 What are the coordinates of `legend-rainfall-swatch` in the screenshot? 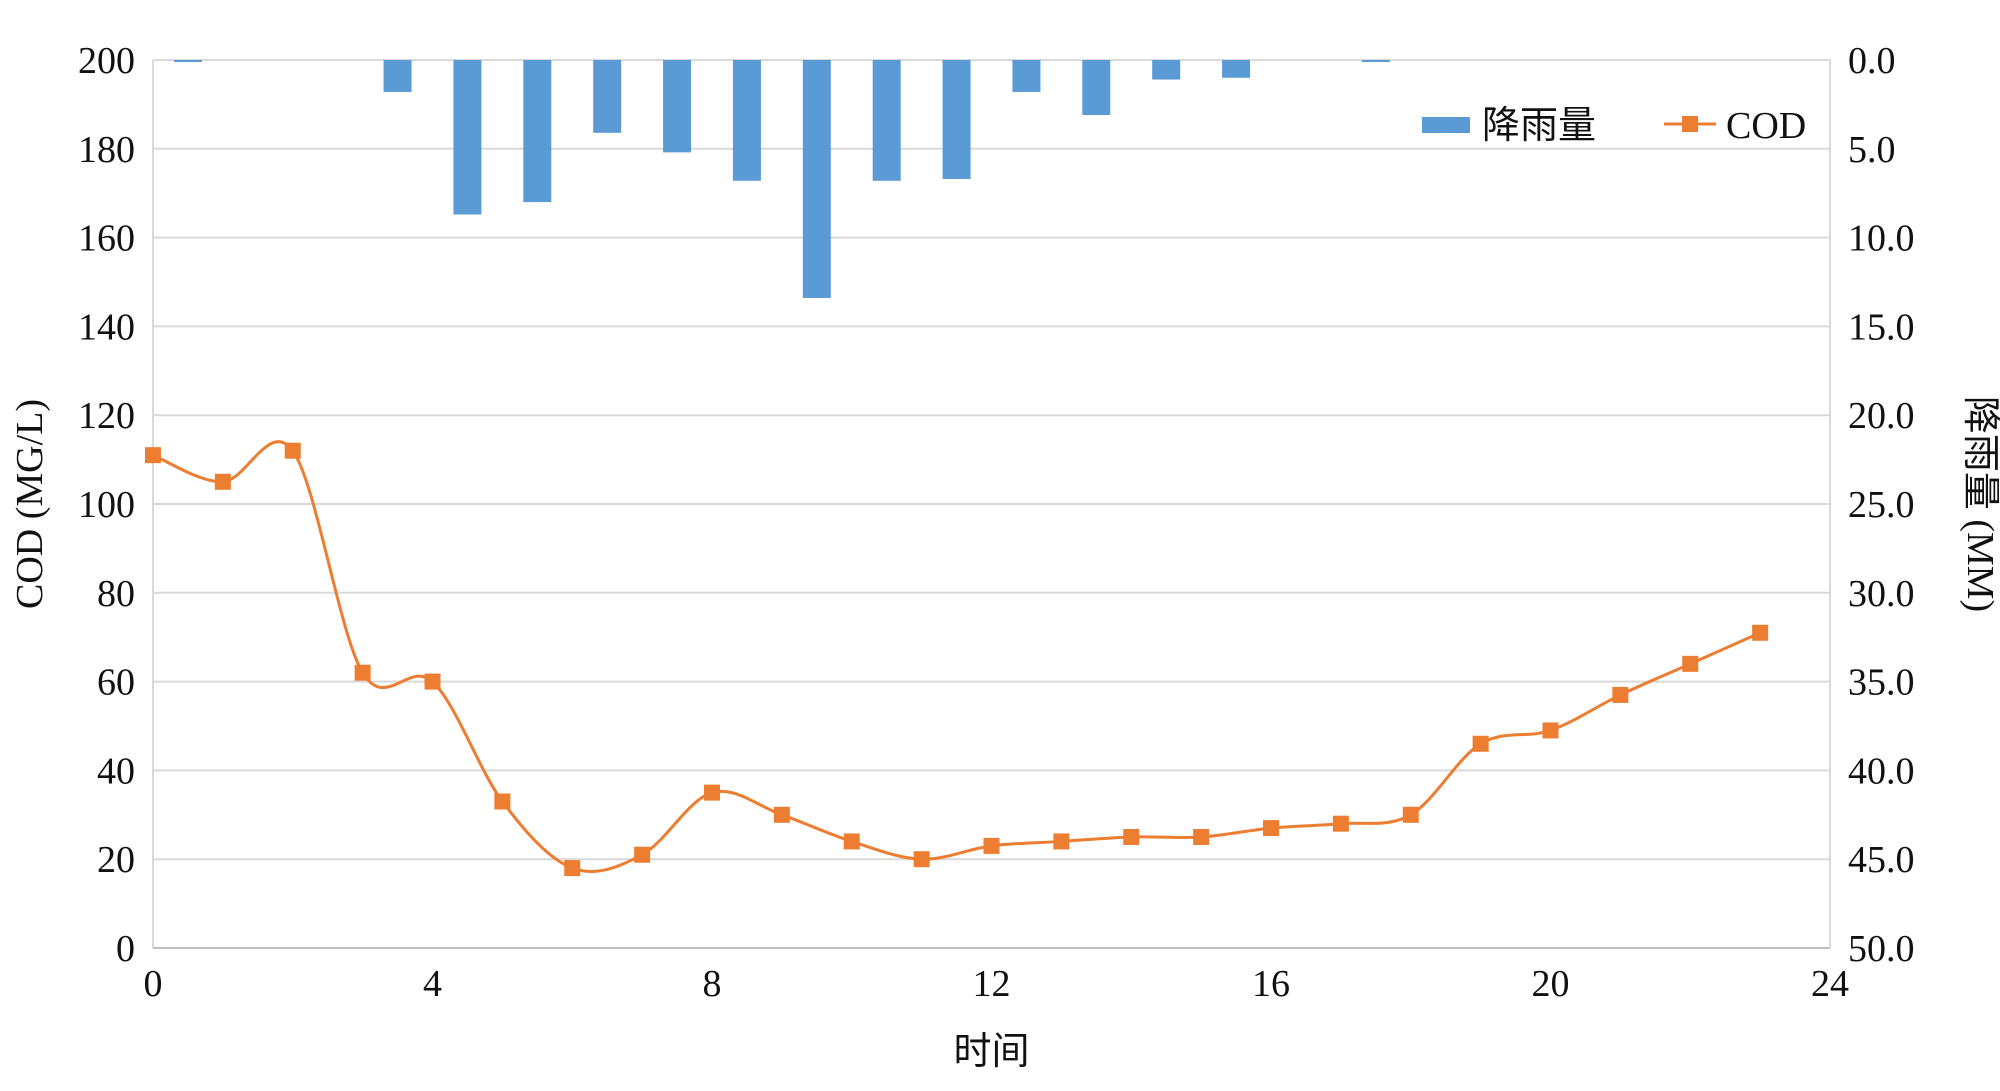 It's located at (1446, 125).